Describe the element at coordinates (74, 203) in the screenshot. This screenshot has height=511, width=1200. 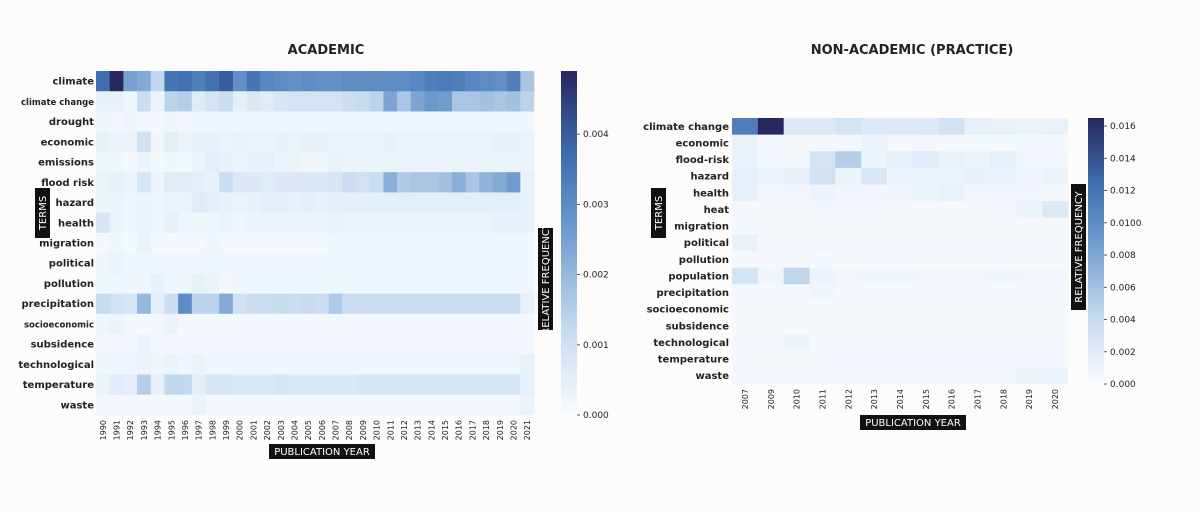
I see `y-tick-label: hazard` at that location.